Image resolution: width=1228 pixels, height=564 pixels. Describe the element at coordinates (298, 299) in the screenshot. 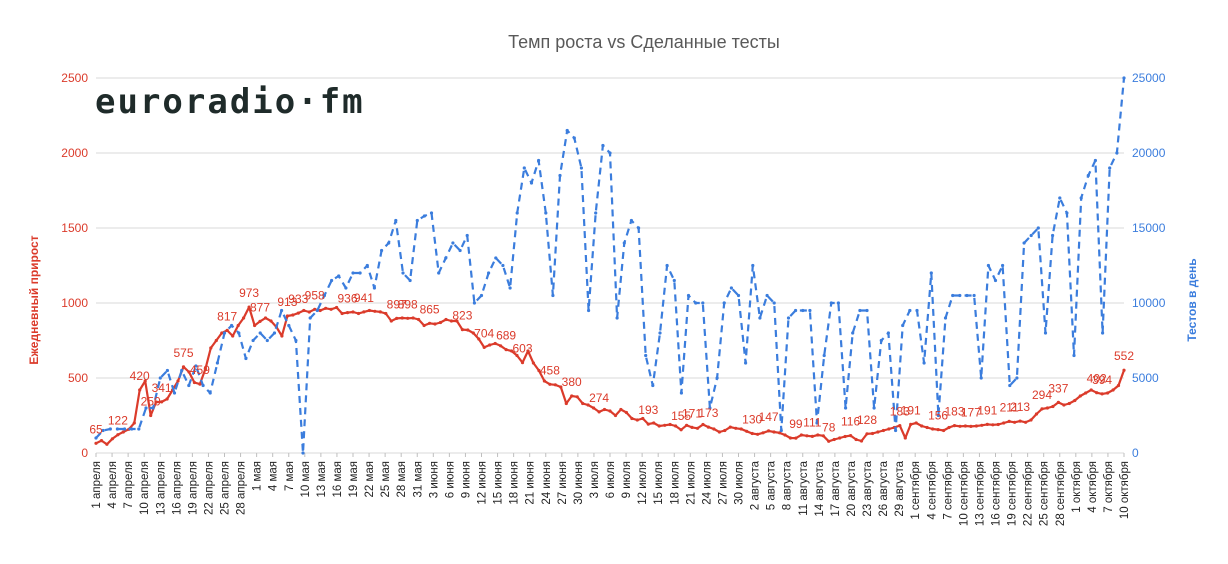

I see `data-label: 933` at that location.